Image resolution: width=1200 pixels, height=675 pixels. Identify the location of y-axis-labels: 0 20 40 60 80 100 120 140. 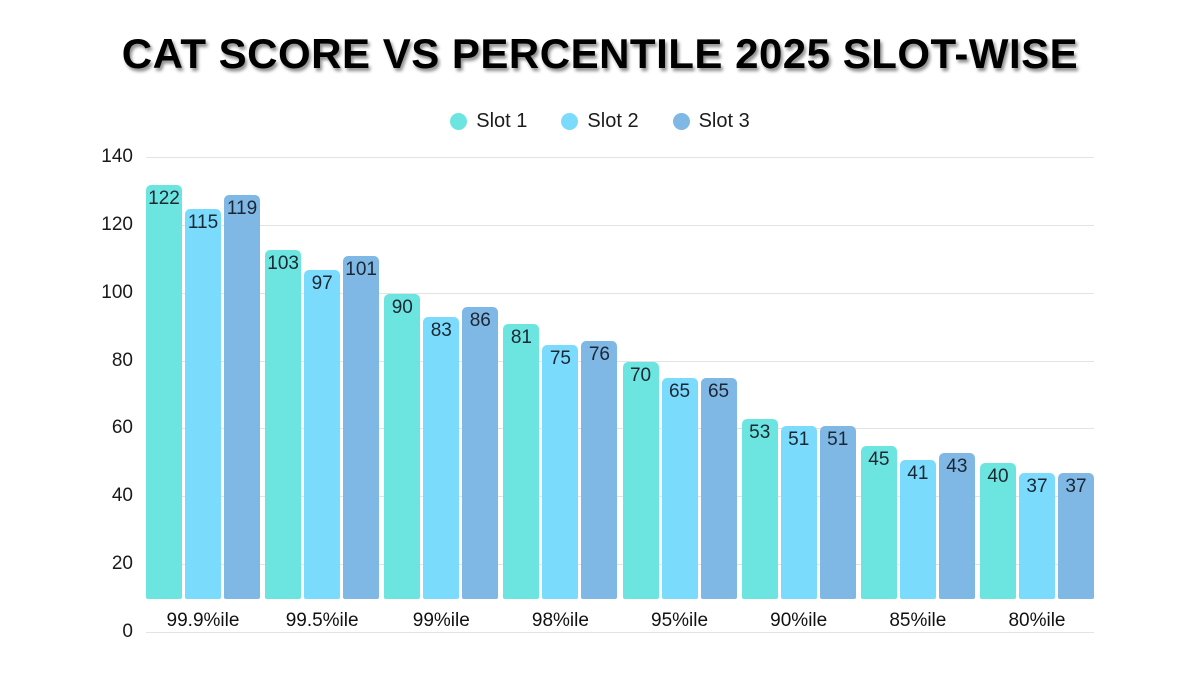
(66, 394).